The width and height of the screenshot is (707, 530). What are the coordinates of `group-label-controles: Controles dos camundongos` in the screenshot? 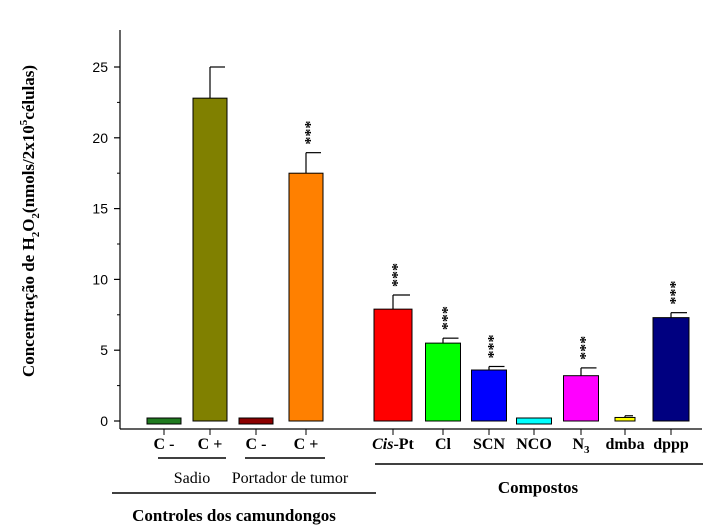 It's located at (234, 515).